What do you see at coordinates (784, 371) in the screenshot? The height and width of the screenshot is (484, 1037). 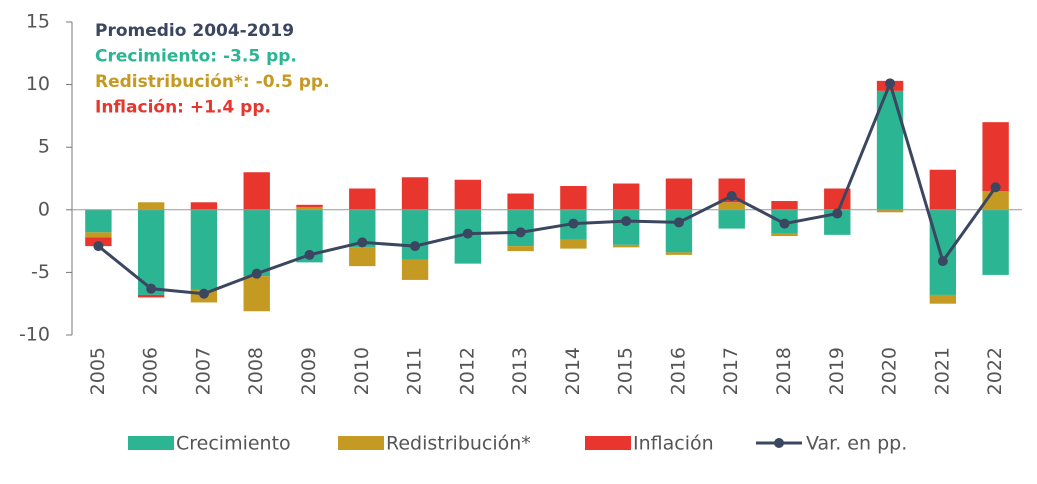 I see `x-tick-label: 2018` at bounding box center [784, 371].